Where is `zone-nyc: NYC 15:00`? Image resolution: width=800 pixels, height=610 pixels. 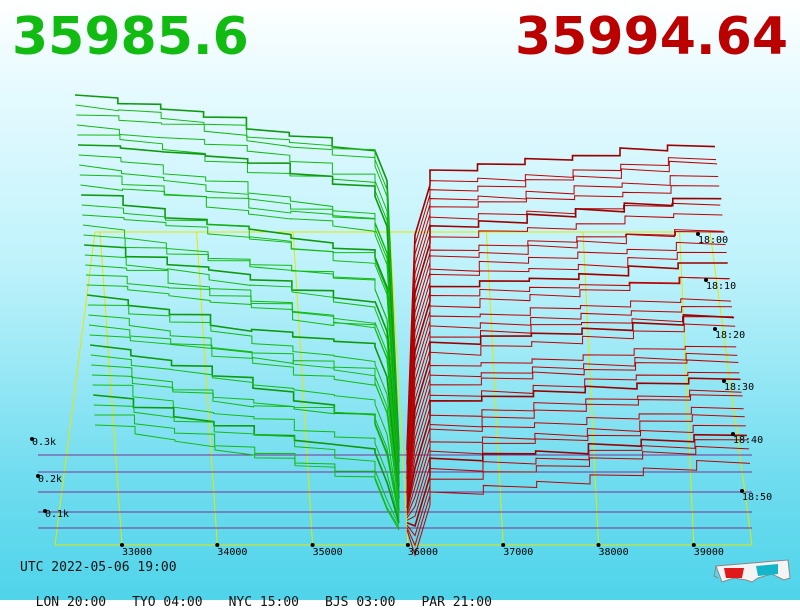
zone-nyc: NYC 15:00 is located at coordinates (264, 602).